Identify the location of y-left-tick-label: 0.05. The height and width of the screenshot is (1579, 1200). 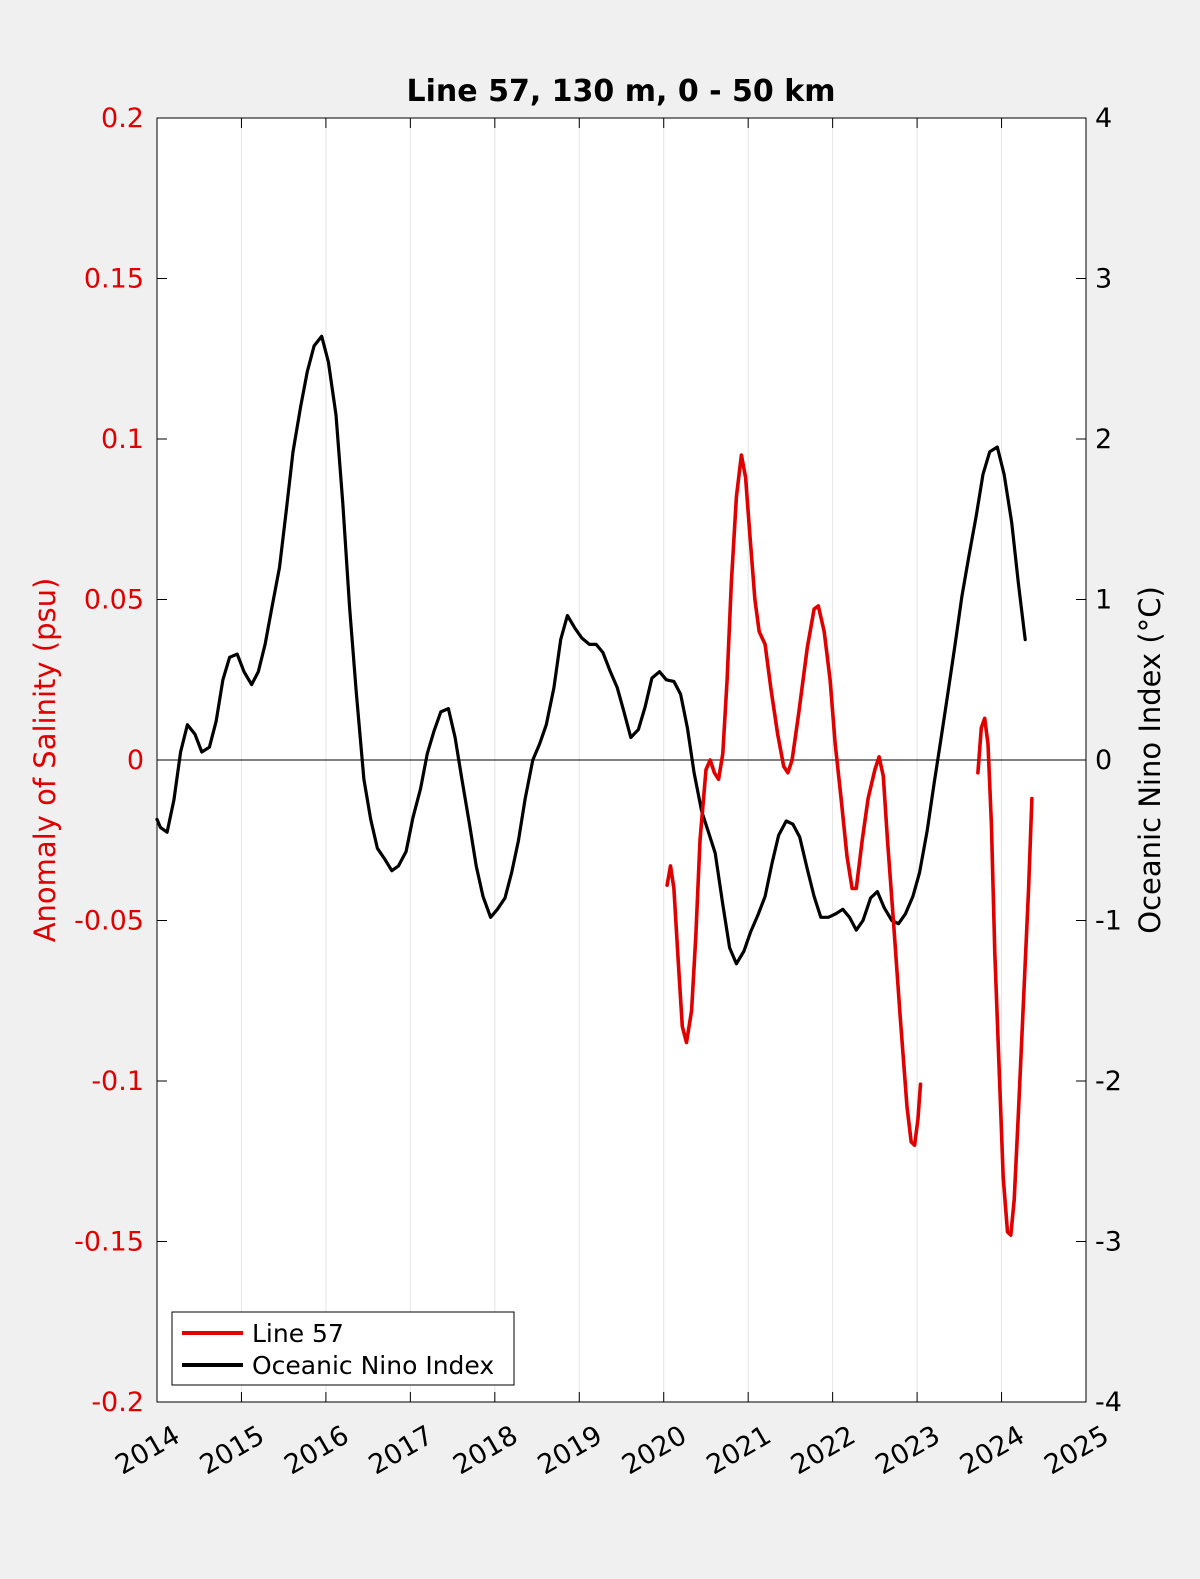
(114, 600).